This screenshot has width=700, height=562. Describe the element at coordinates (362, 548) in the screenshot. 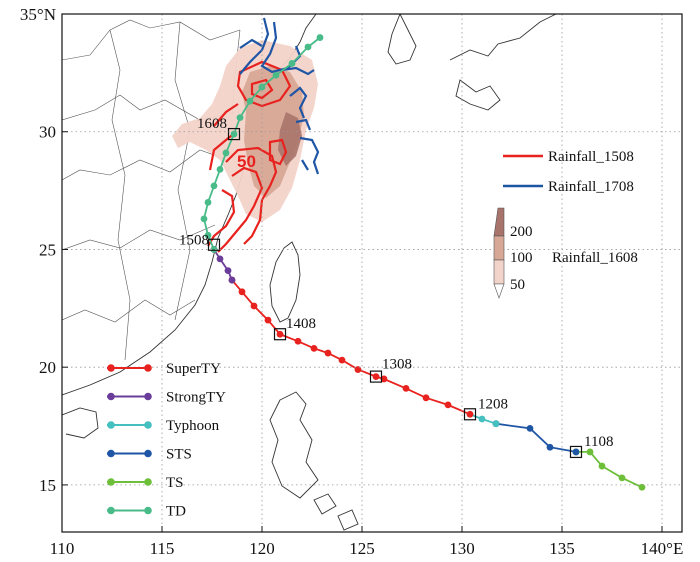

I see `x-tick-label: 125` at that location.